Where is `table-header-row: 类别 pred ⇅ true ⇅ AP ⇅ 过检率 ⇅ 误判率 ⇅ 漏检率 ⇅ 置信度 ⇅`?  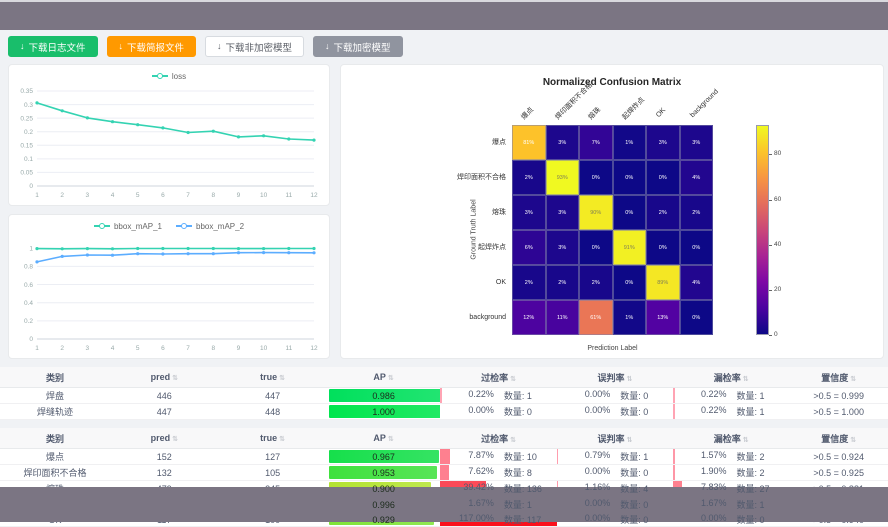
table-header-row: 类别 pred ⇅ true ⇅ AP ⇅ 过检率 ⇅ 误判率 ⇅ 漏检率 ⇅ 置信度 ⇅ is located at coordinates (444, 377).